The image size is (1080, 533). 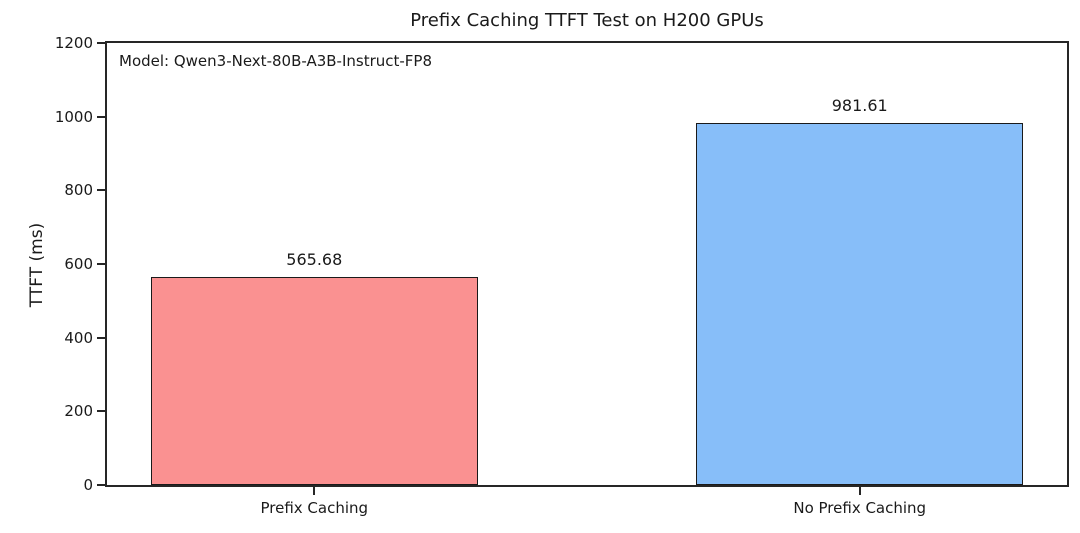 What do you see at coordinates (78, 337) in the screenshot?
I see `y-tick-label: 400` at bounding box center [78, 337].